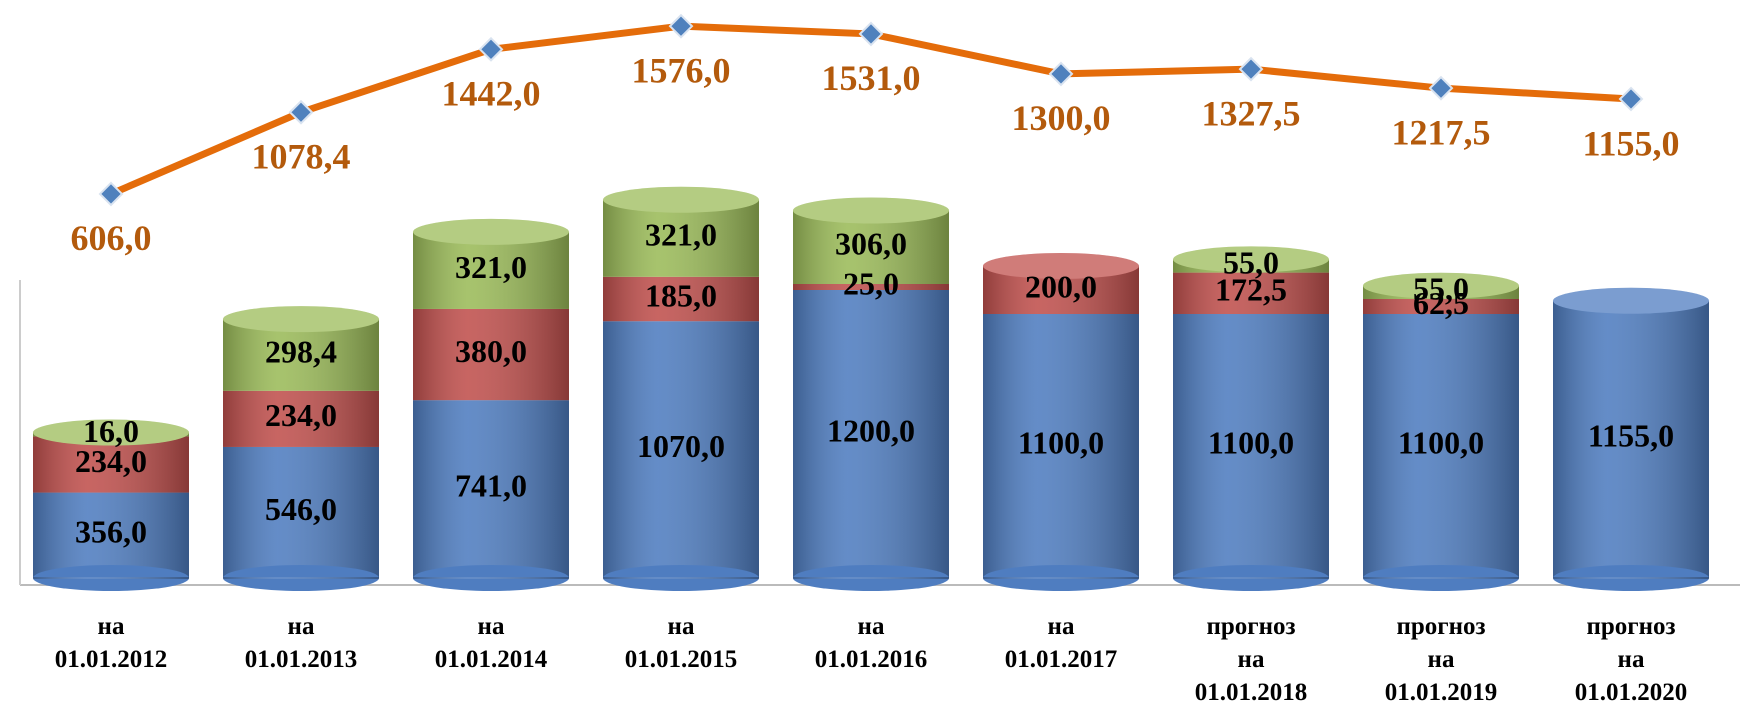 This screenshot has height=716, width=1759. What do you see at coordinates (301, 643) in the screenshot?
I see `x-tick-label: на 01.01.2013` at bounding box center [301, 643].